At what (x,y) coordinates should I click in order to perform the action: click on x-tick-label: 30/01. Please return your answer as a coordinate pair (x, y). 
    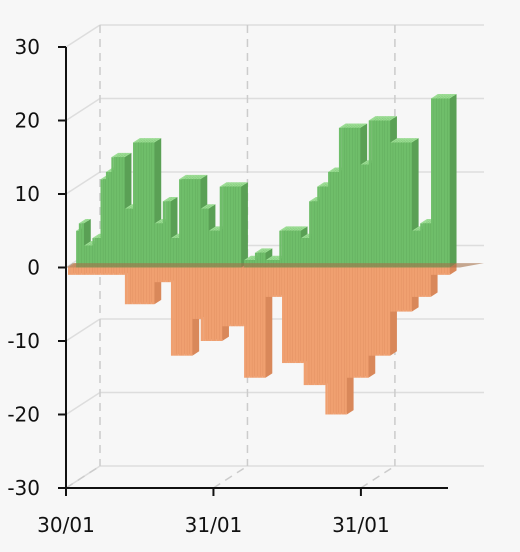
    Looking at the image, I should click on (66, 525).